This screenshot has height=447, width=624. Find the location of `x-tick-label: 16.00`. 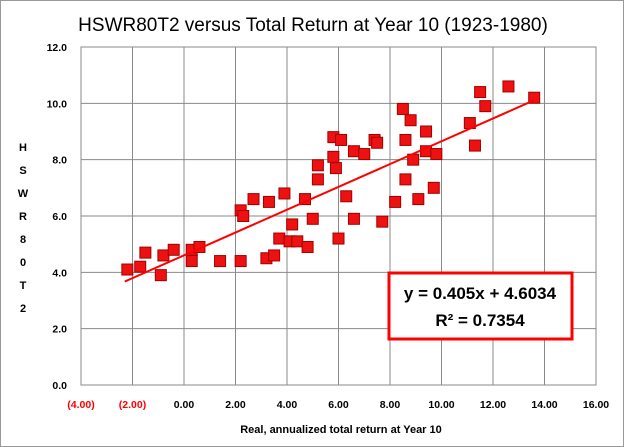

x-tick-label: 16.00 is located at coordinates (596, 405).